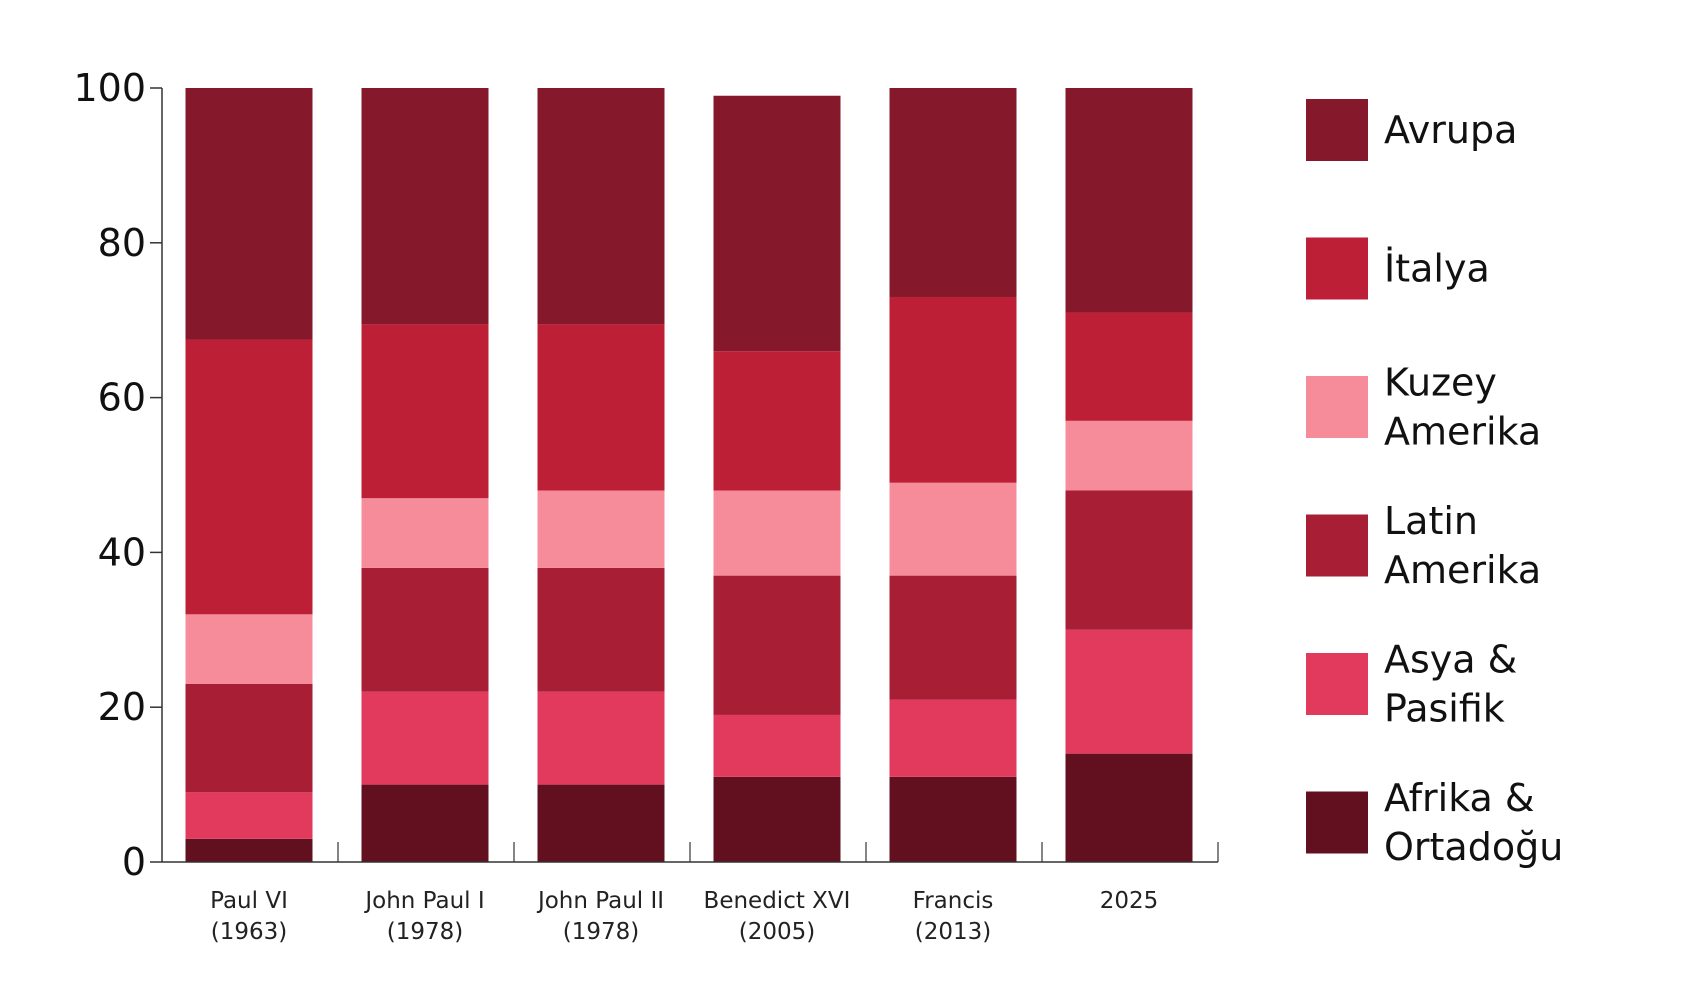  I want to click on legend-label: Kuzey Amerika, so click(1462, 407).